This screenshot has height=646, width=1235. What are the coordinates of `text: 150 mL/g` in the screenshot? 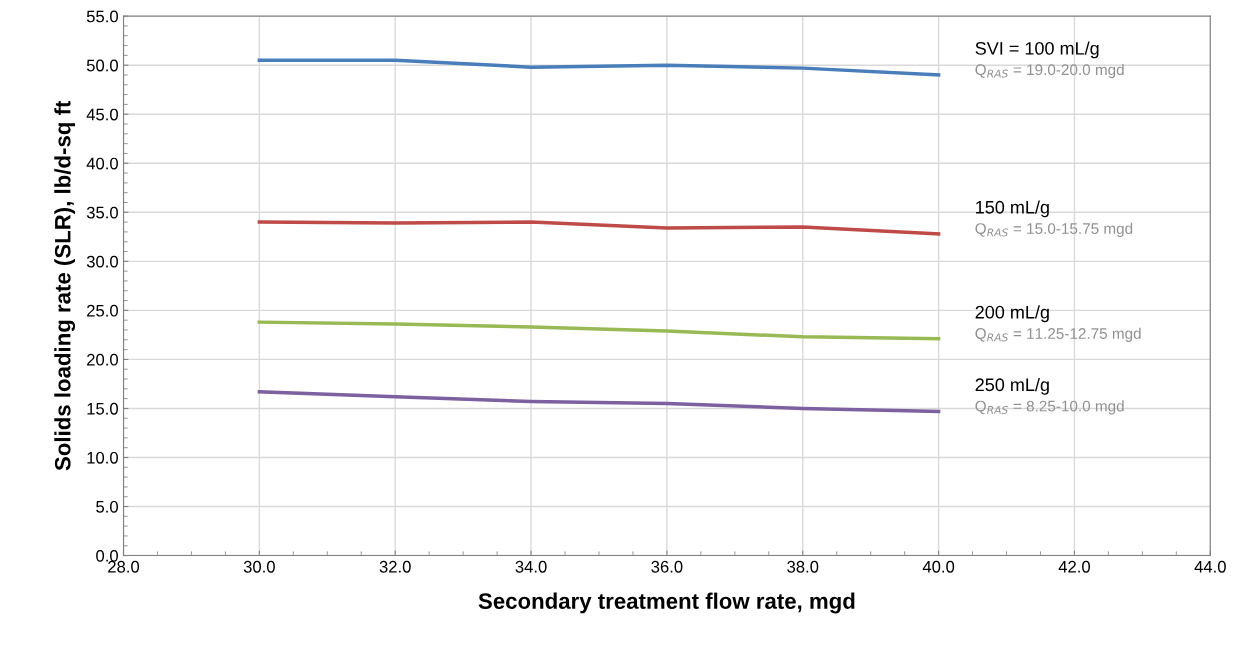 It's located at (1012, 209).